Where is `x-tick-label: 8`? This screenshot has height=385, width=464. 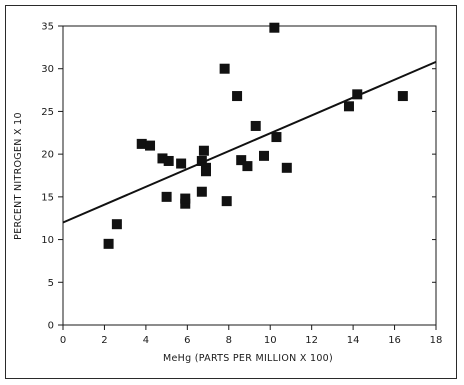 x-tick-label: 8 is located at coordinates (229, 340).